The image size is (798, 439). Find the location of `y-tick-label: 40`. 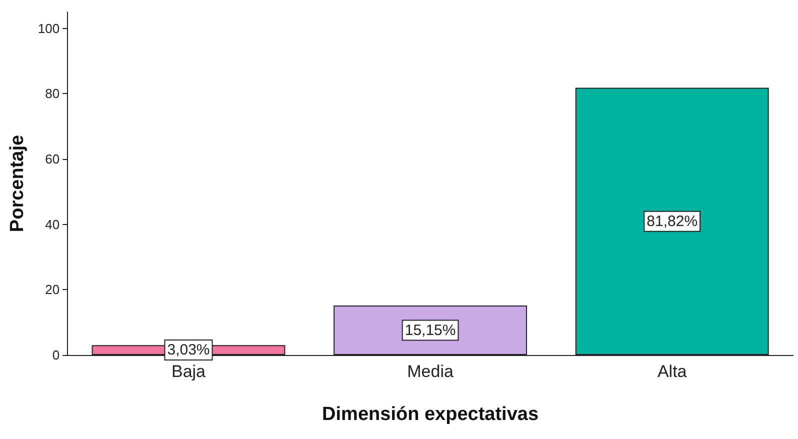

y-tick-label: 40 is located at coordinates (52, 224).